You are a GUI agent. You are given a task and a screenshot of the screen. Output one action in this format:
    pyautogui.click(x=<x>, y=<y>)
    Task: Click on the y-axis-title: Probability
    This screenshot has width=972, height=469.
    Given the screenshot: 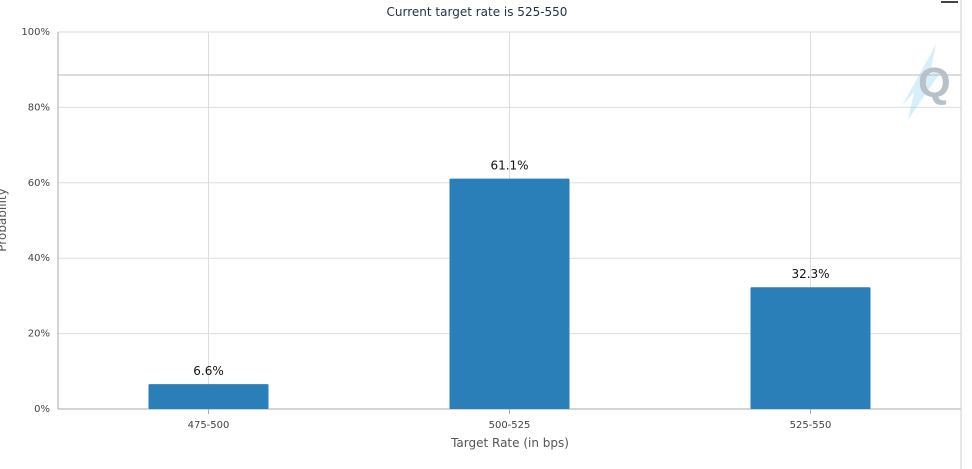 What is the action you would take?
    pyautogui.click(x=4, y=219)
    